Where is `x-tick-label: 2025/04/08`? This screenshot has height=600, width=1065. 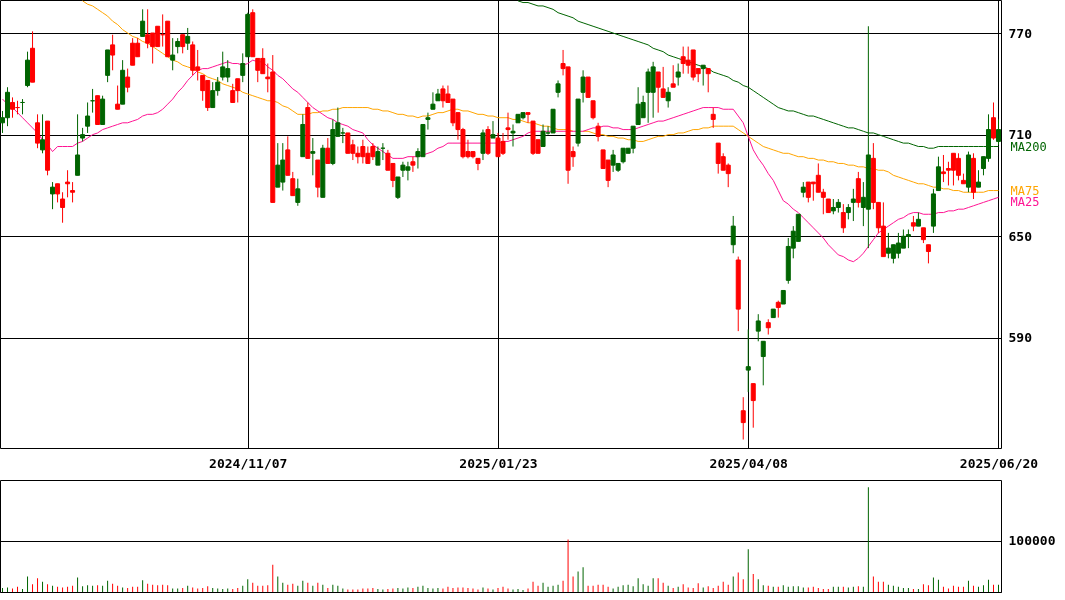 x-tick-label: 2025/04/08 is located at coordinates (749, 463).